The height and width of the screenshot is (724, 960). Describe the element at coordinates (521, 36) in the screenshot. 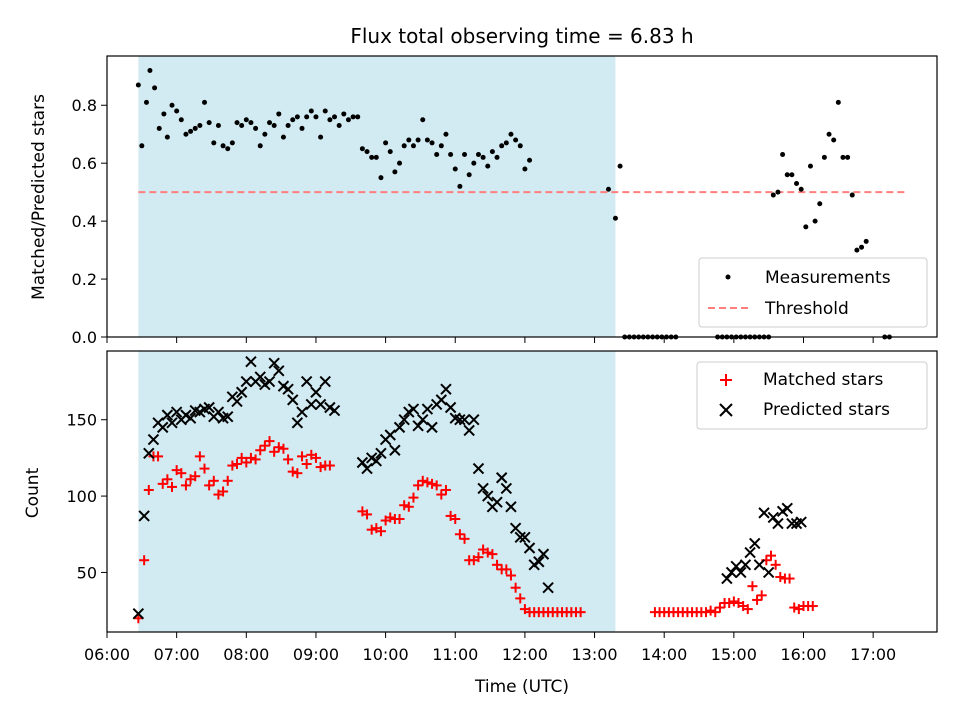

I see `figure-title: Flux total observing time = 6.83 h` at that location.